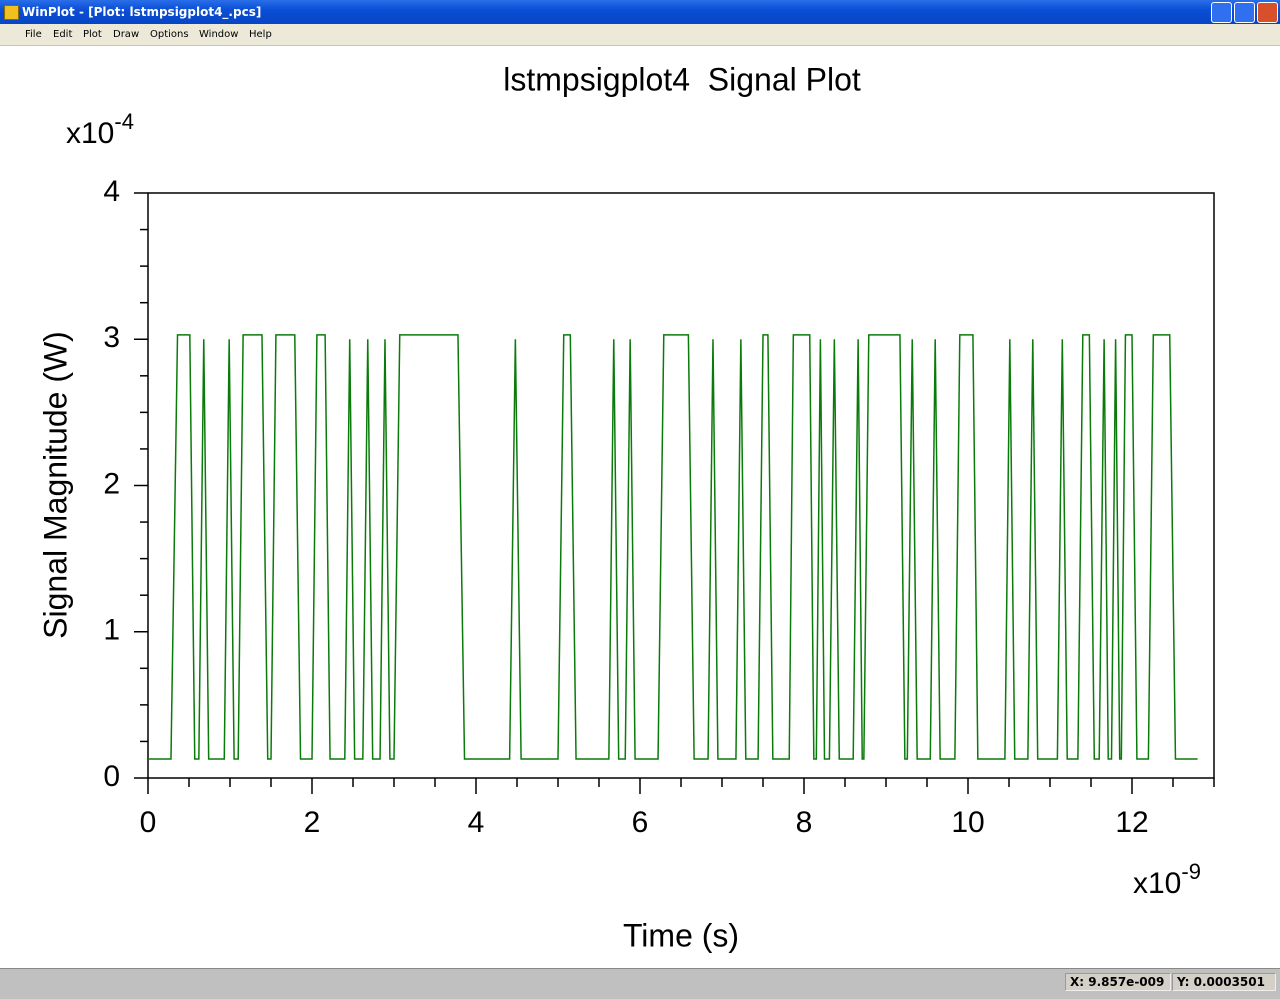 The image size is (1280, 999). I want to click on y-tick-label: 2, so click(111, 483).